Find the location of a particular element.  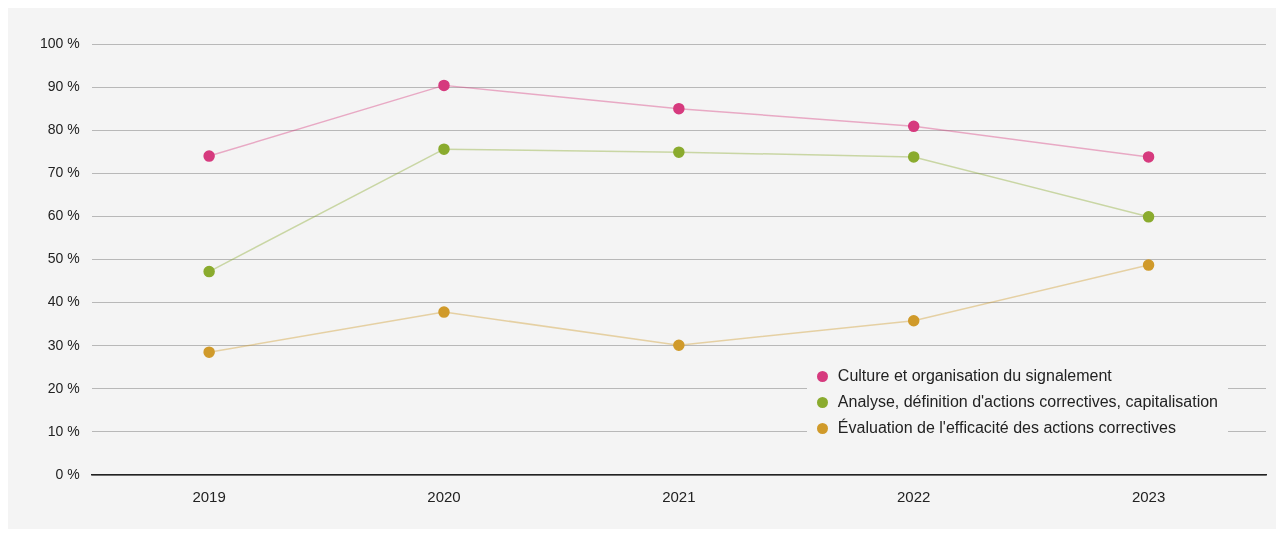

y-tick-label: 100 % is located at coordinates (59, 42).